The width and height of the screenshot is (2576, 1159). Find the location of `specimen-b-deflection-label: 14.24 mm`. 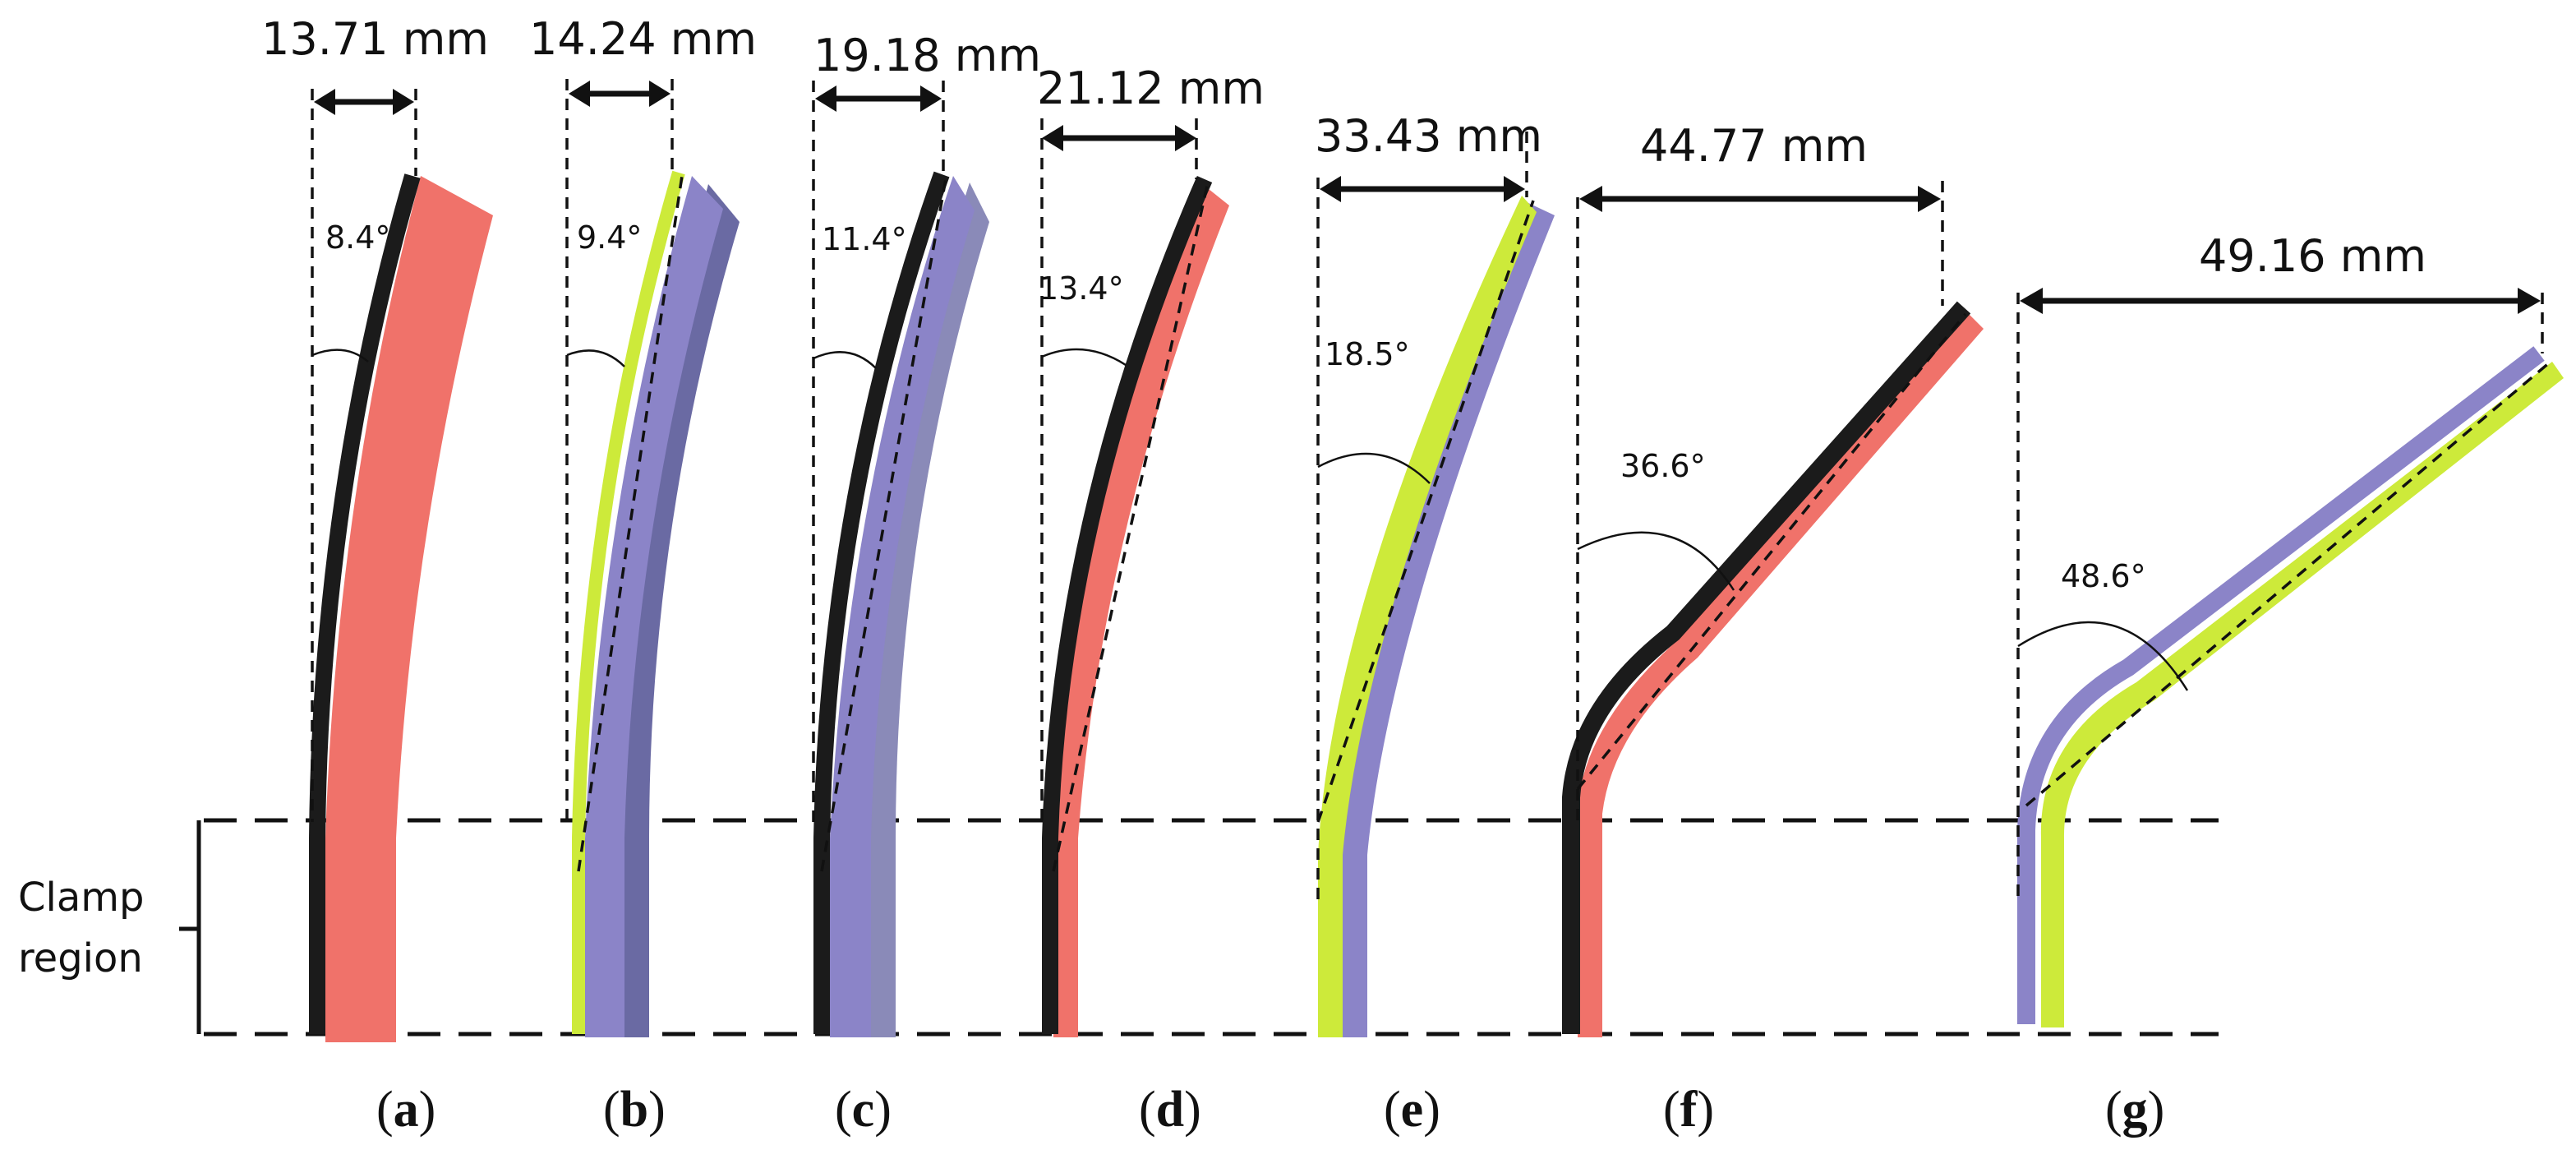

specimen-b-deflection-label: 14.24 mm is located at coordinates (643, 39).